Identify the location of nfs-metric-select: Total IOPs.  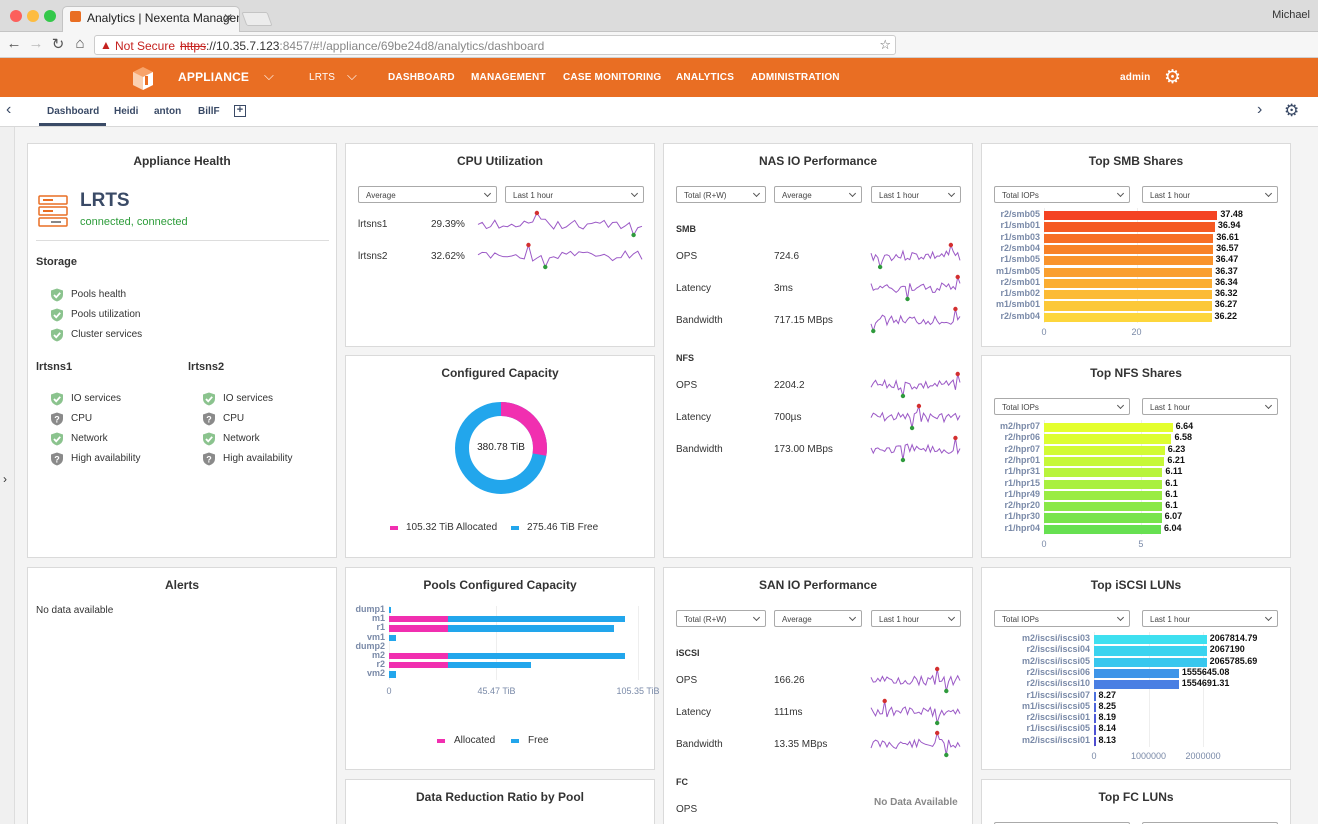
(1062, 406).